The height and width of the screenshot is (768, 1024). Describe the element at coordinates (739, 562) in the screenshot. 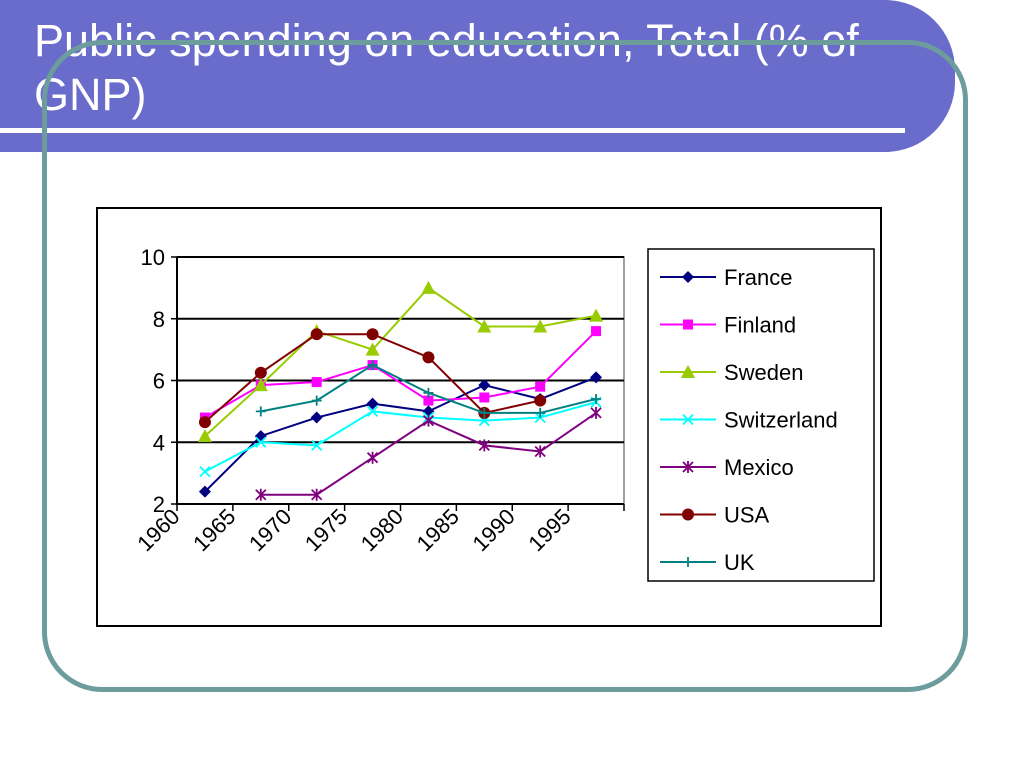

I see `legend-label-uk: UK` at that location.